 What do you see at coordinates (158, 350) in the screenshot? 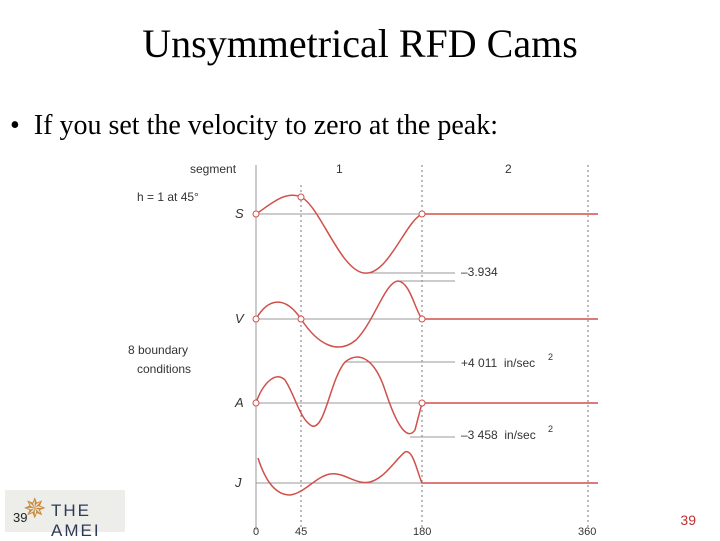
I see `boundary-label-line1: 8 boundary` at bounding box center [158, 350].